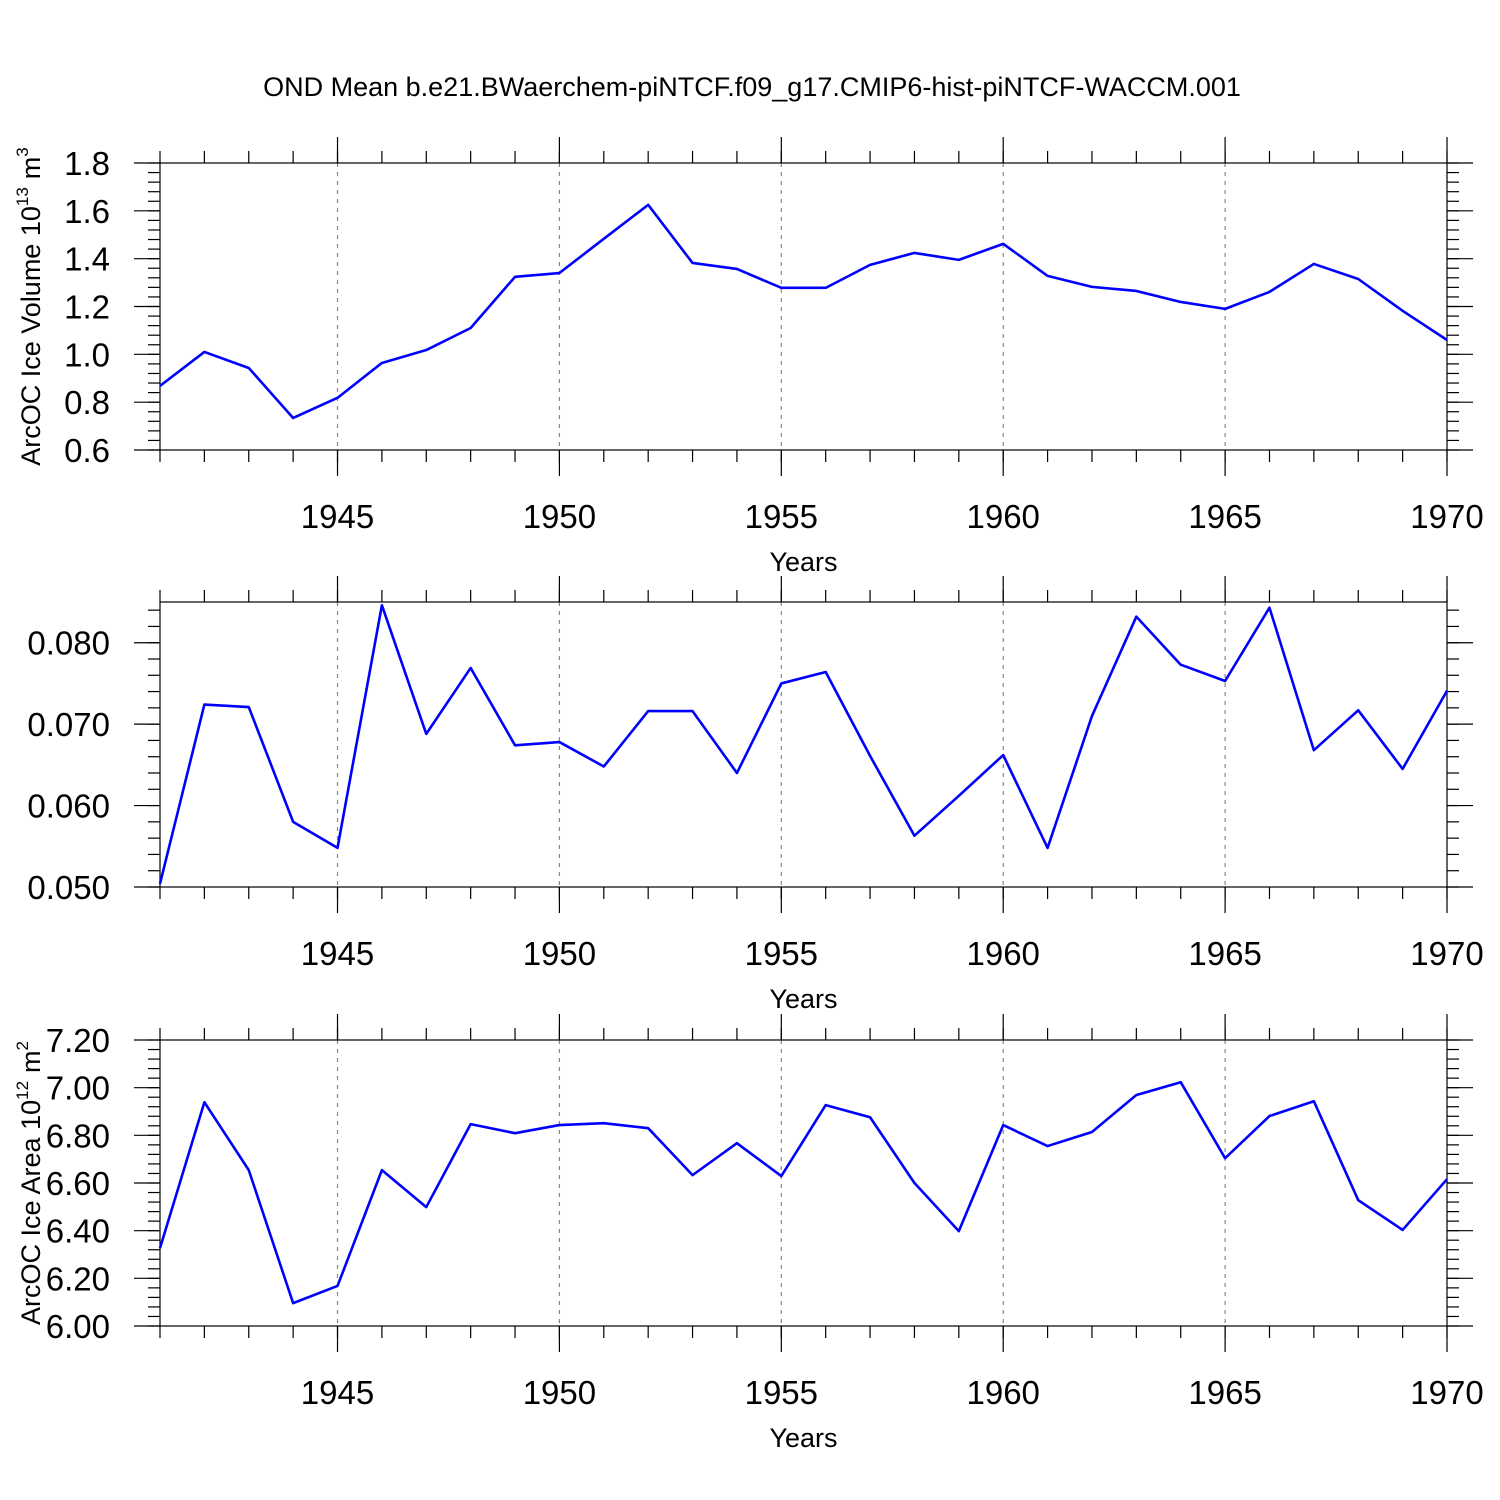  I want to click on y-tick-label: 1.2, so click(87, 307).